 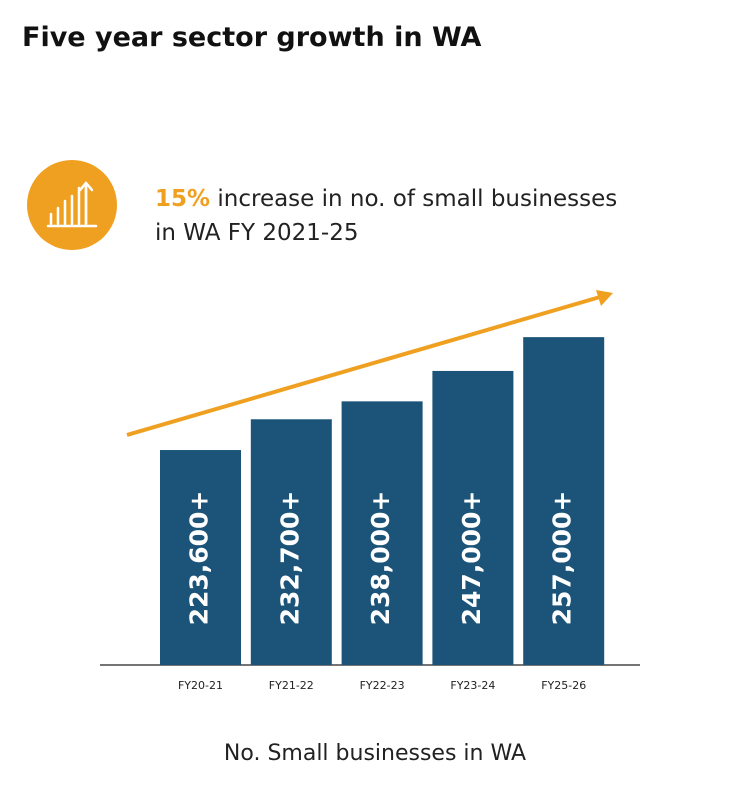 I want to click on x-tick-label: FY23-24, so click(x=472, y=685).